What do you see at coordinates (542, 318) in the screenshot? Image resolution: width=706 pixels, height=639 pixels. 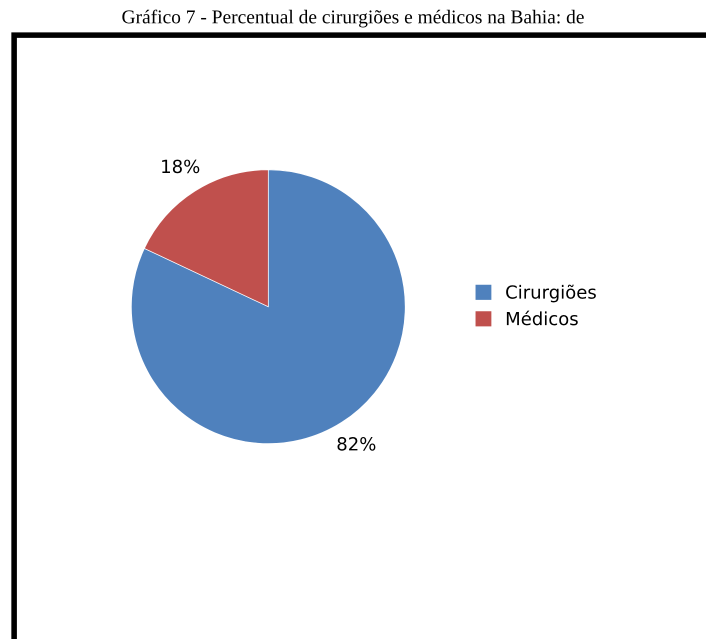 I see `legend-label: Médicos` at bounding box center [542, 318].